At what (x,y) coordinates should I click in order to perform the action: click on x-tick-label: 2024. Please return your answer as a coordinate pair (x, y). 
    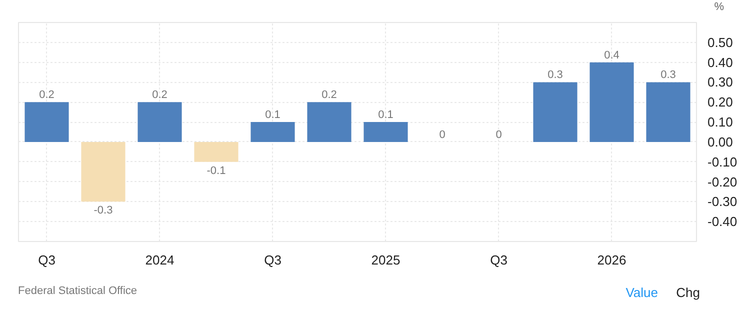
    Looking at the image, I should click on (159, 260).